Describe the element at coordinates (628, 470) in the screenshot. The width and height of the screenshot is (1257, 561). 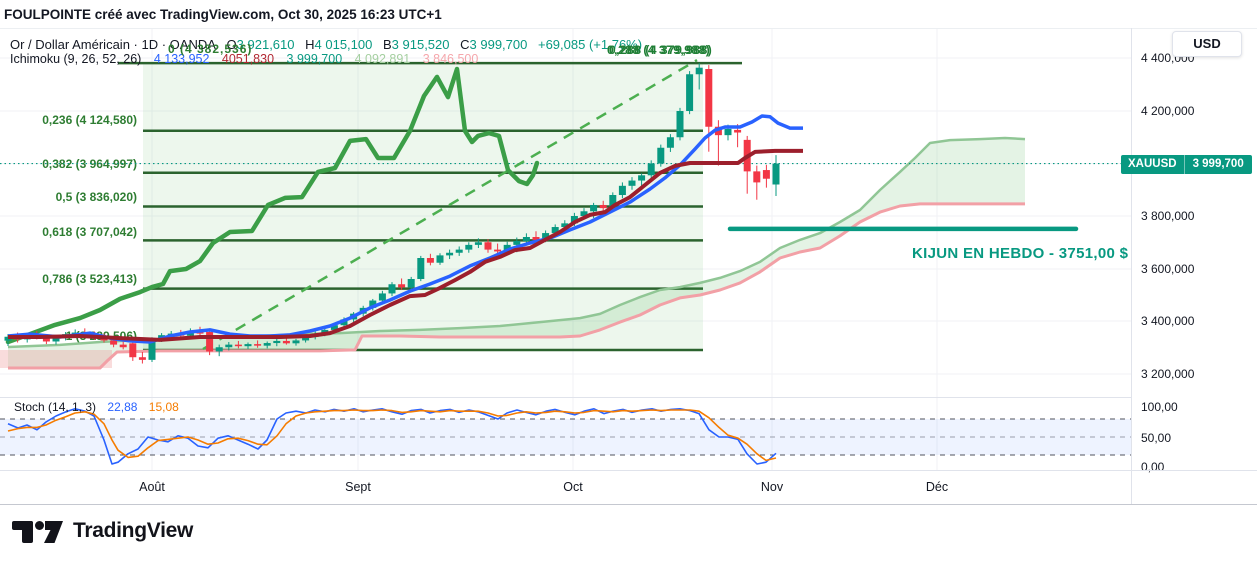
I see `stoch-bottom-divider` at that location.